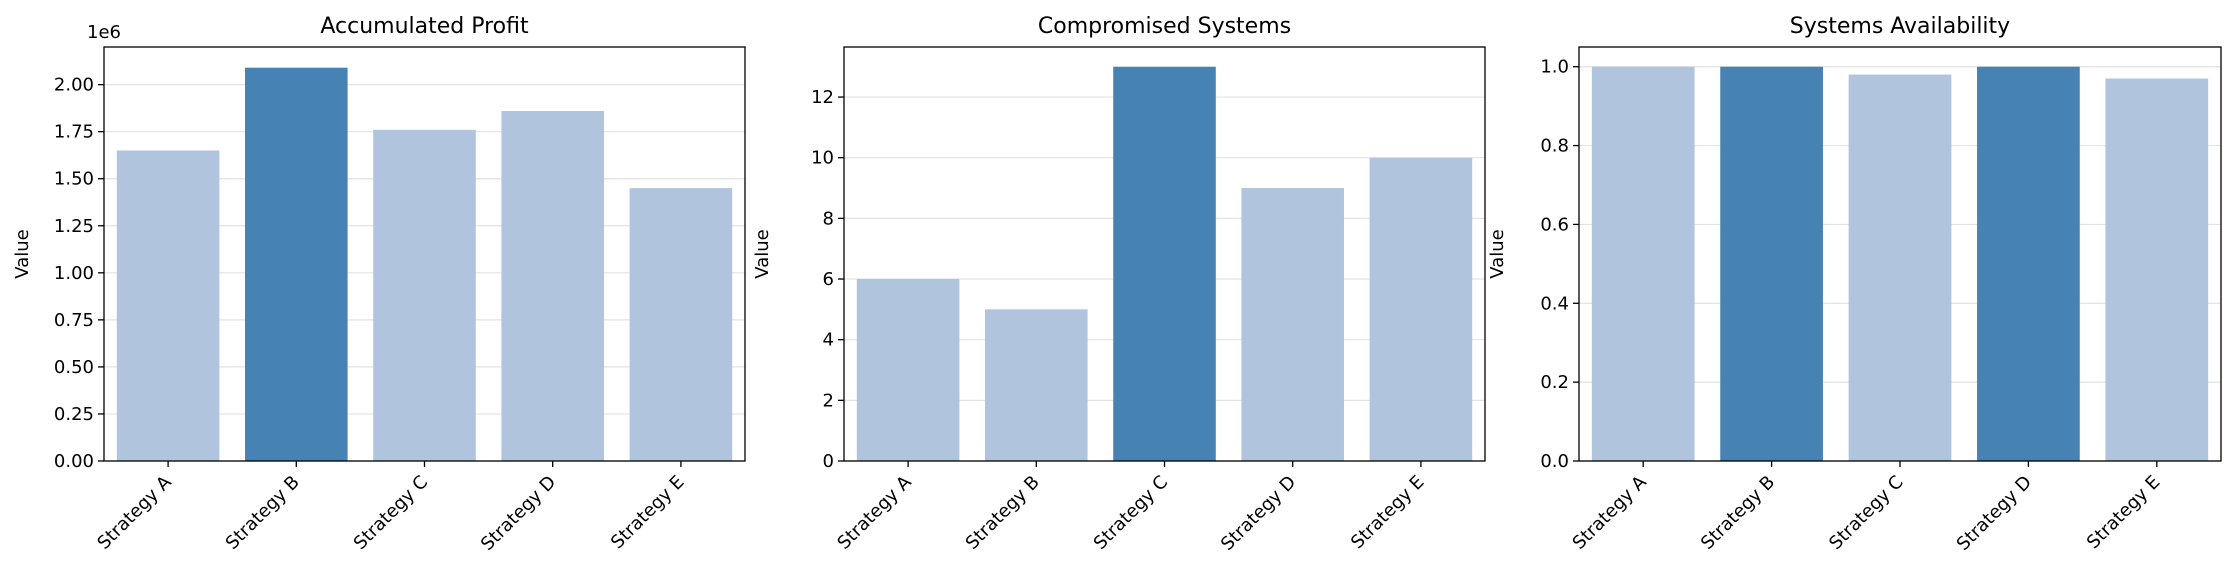 The height and width of the screenshot is (583, 2234). Describe the element at coordinates (828, 279) in the screenshot. I see `y-tick-label: 6` at that location.